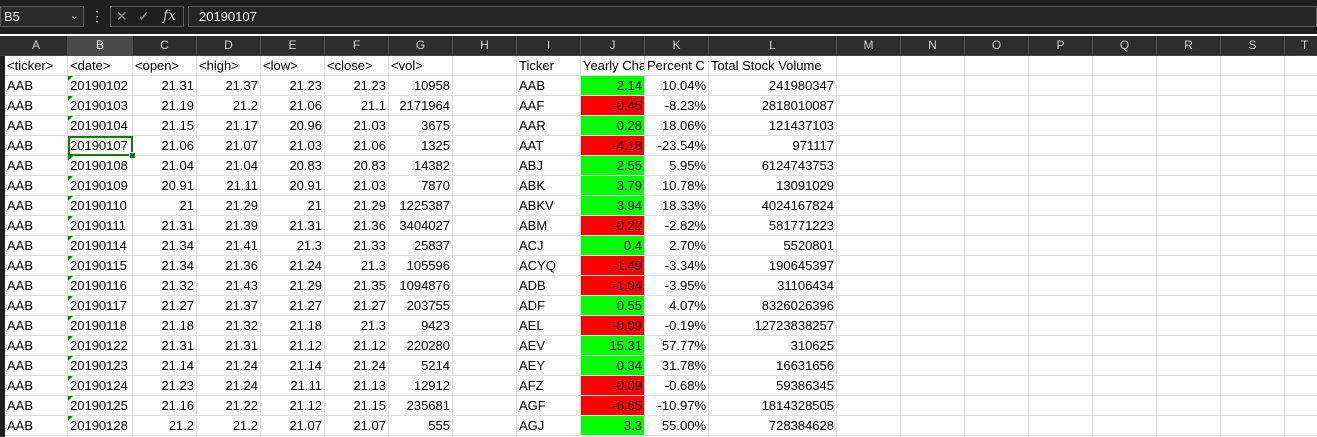 This screenshot has height=437, width=1317. I want to click on header-cell: <ticker>, so click(36, 66).